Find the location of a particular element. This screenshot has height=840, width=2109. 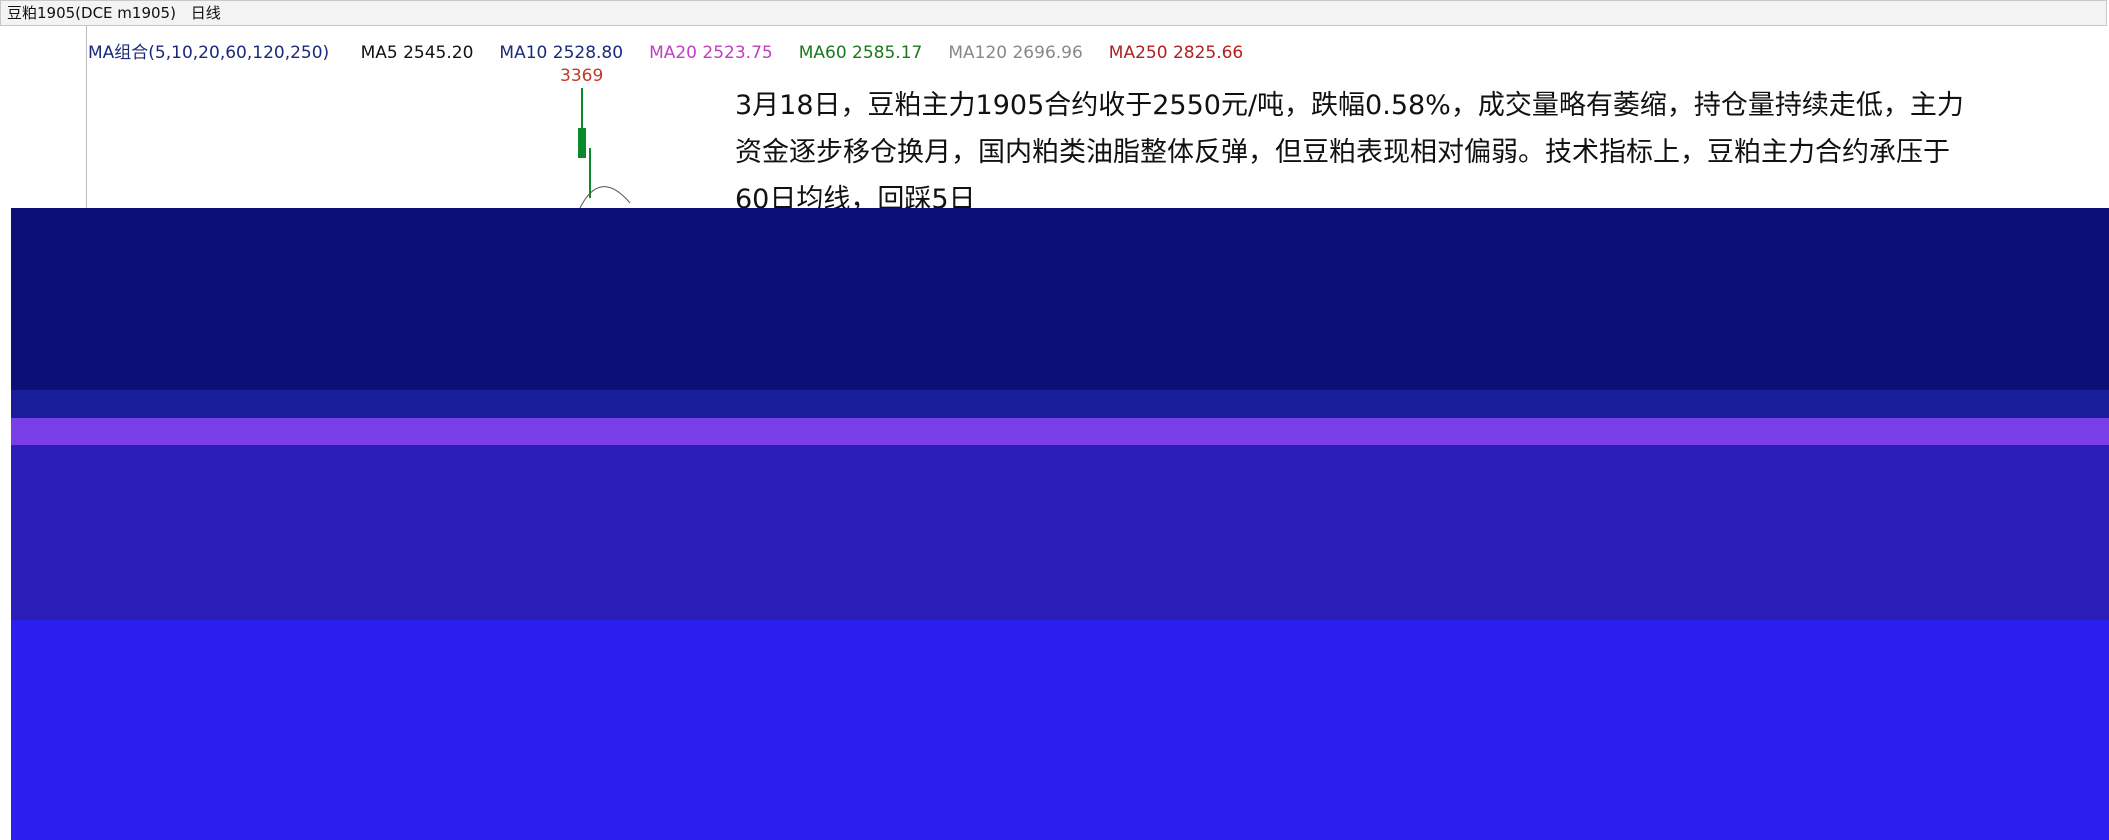

period-selector: 日线 is located at coordinates (205, 13).